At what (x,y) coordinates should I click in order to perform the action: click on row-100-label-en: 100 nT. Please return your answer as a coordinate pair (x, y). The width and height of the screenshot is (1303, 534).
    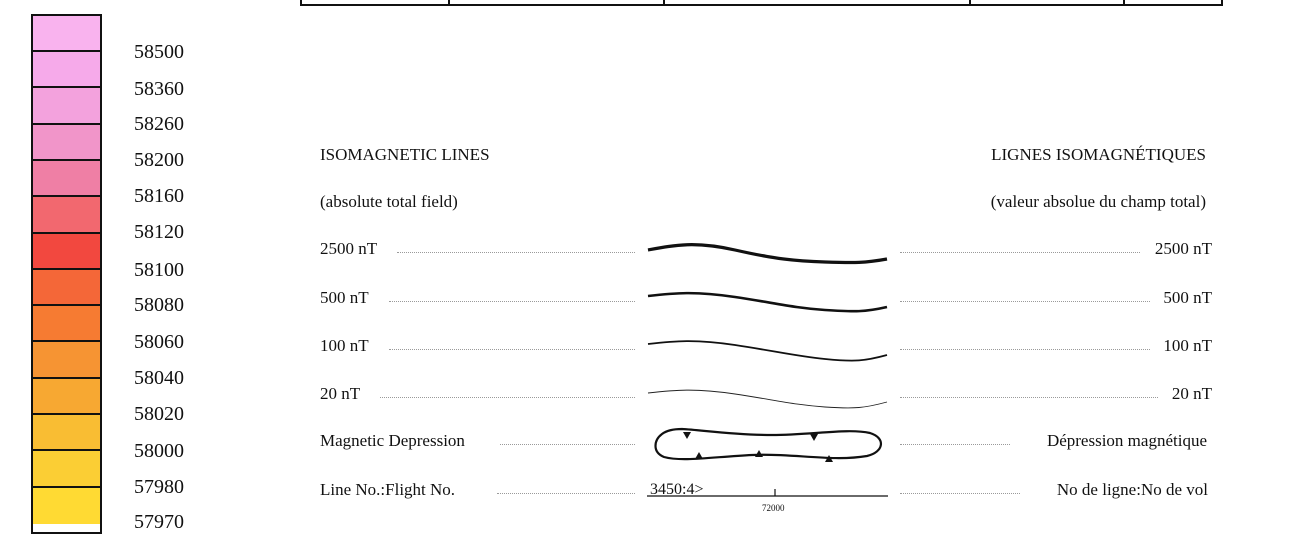
    Looking at the image, I should click on (344, 345).